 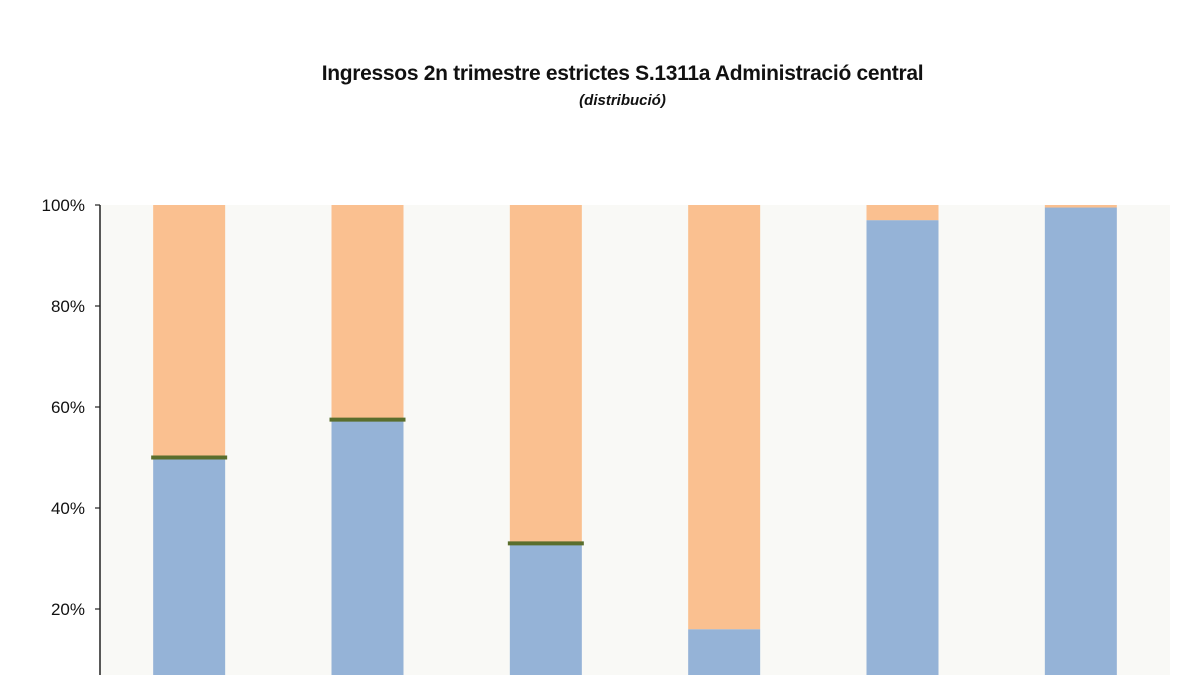 I want to click on y-tick-label: 80%, so click(x=68, y=306).